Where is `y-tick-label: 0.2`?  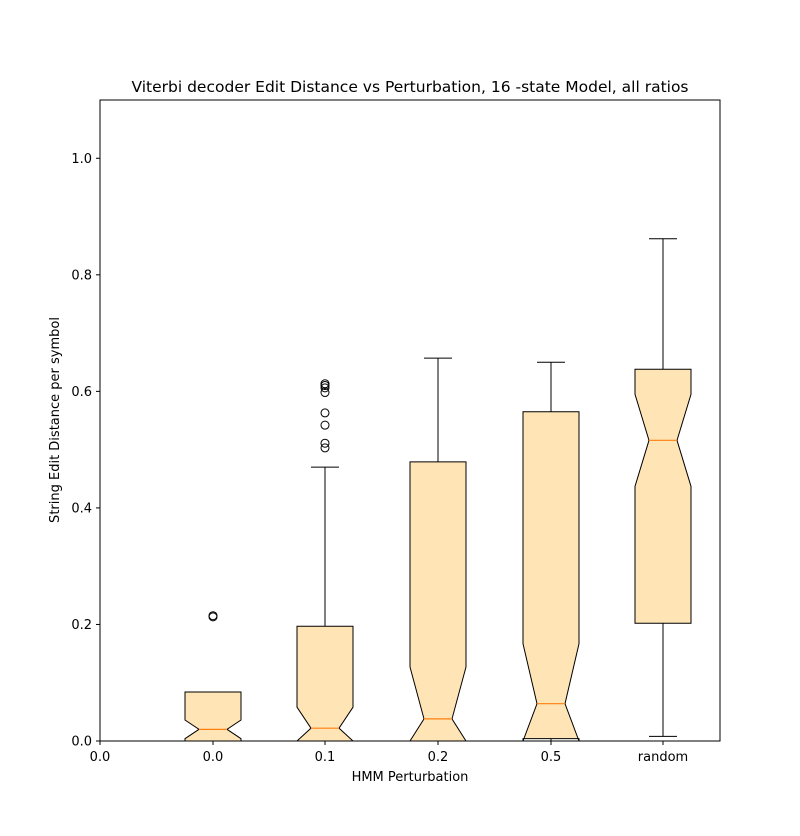 y-tick-label: 0.2 is located at coordinates (81, 625).